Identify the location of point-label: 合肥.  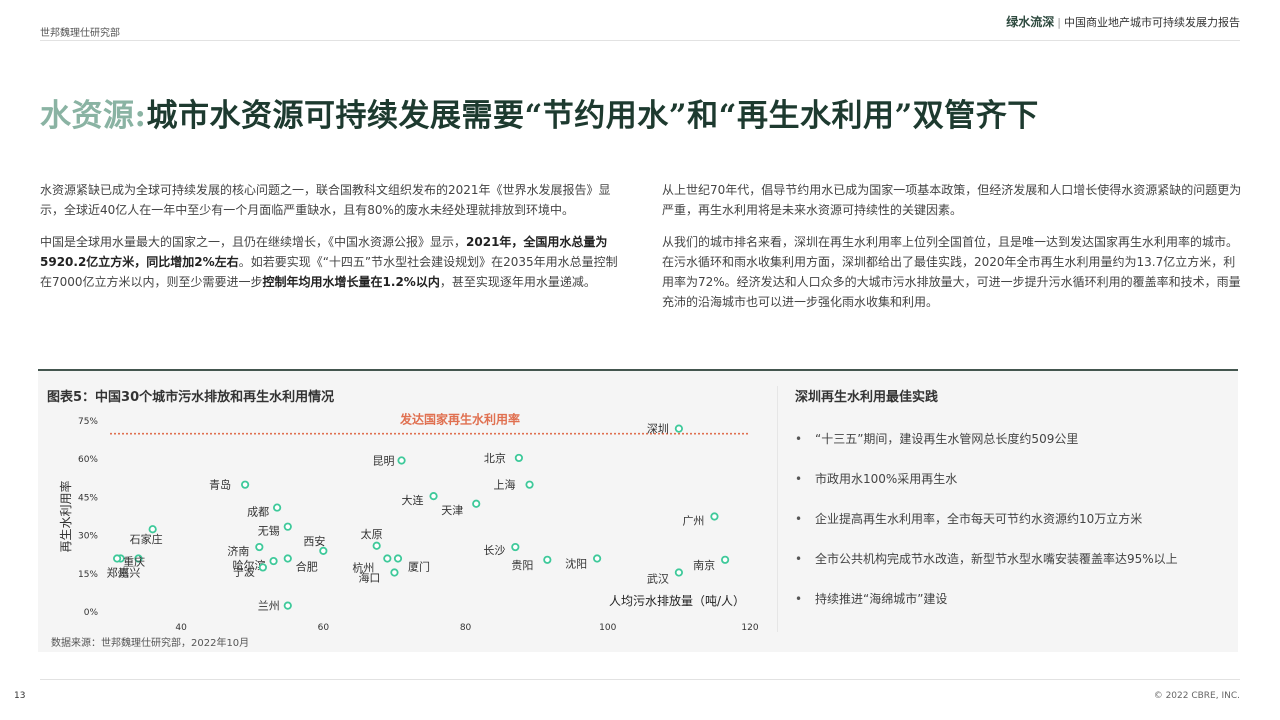
(307, 567).